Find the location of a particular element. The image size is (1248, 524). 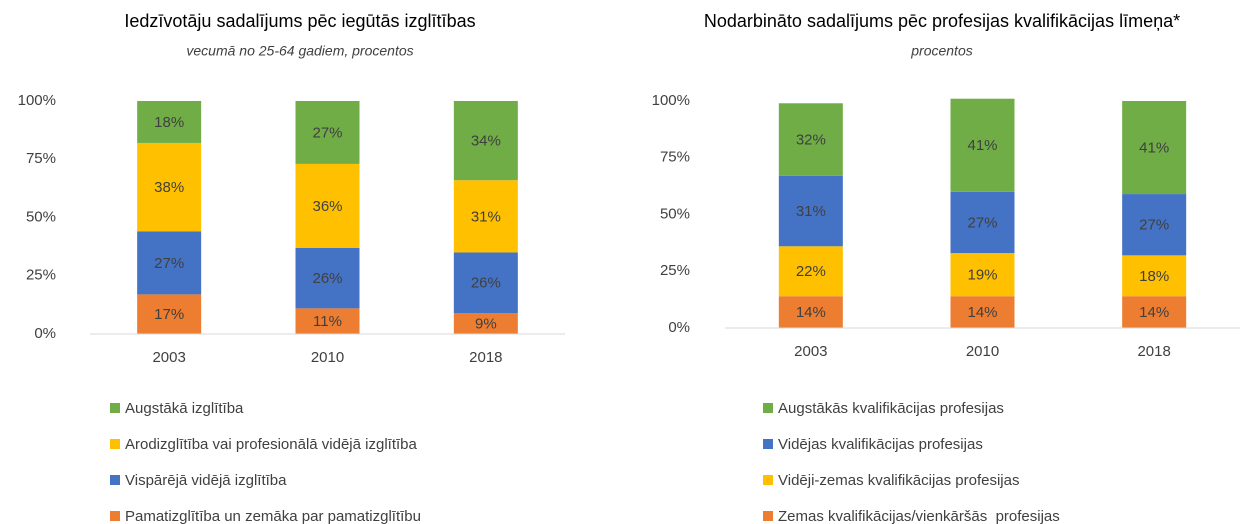

data-label: 11% is located at coordinates (327, 321).